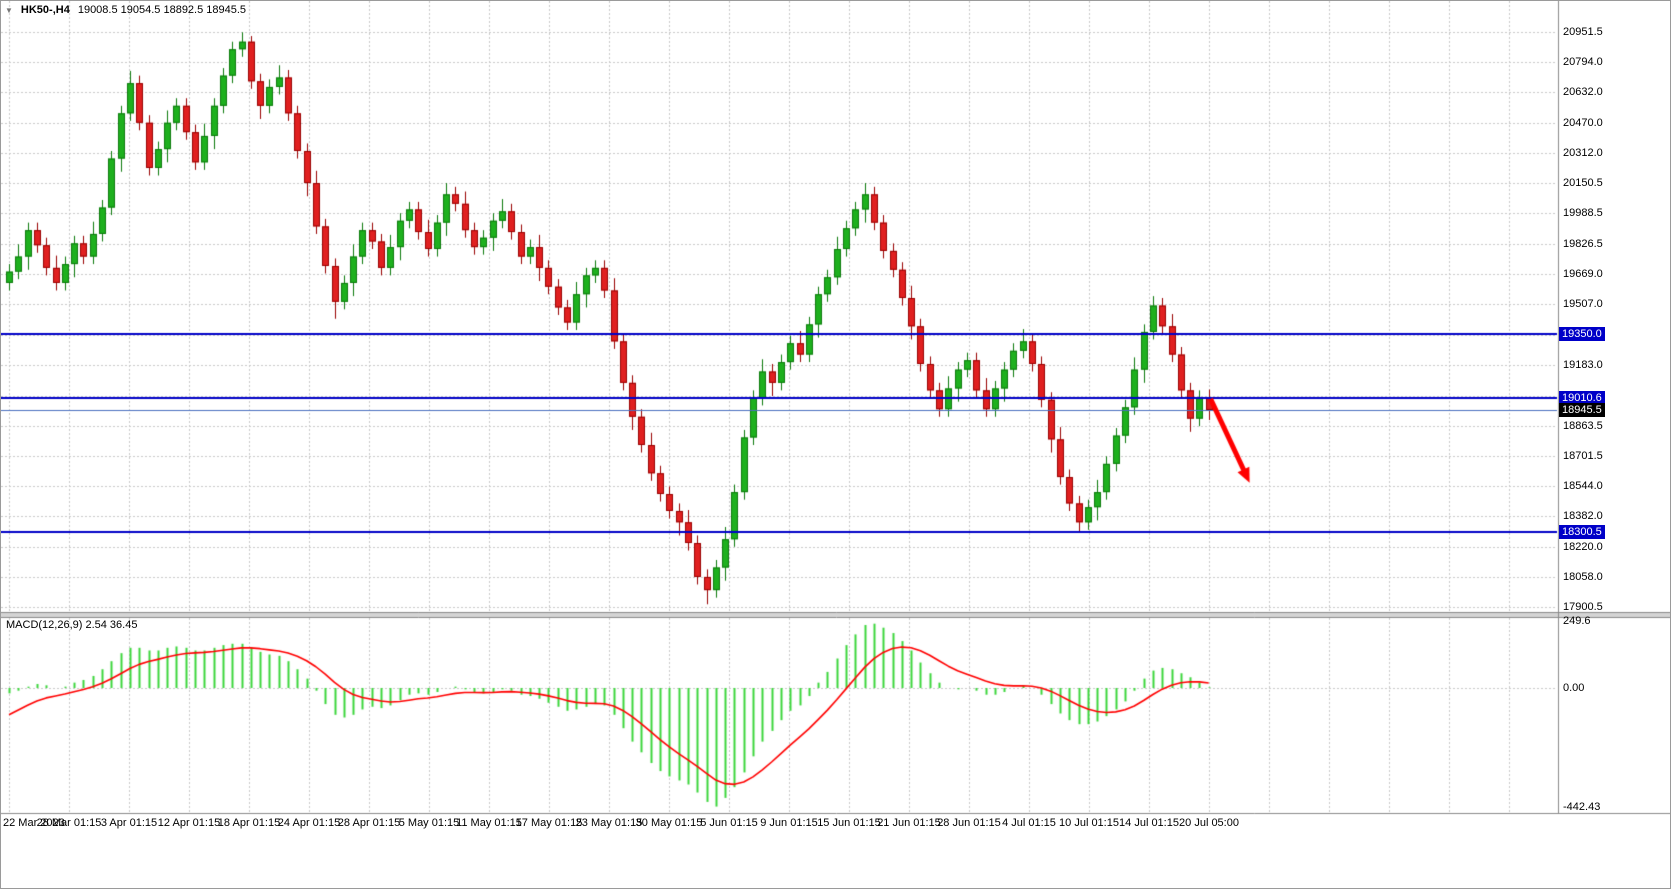 The width and height of the screenshot is (1671, 889). What do you see at coordinates (1583, 152) in the screenshot?
I see `price-axis-label: 20312.0` at bounding box center [1583, 152].